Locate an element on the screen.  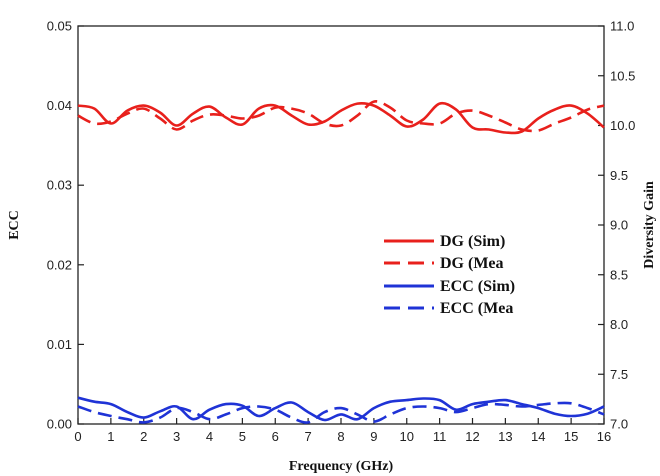
left-tick-label: 0.01 is located at coordinates (59, 344).